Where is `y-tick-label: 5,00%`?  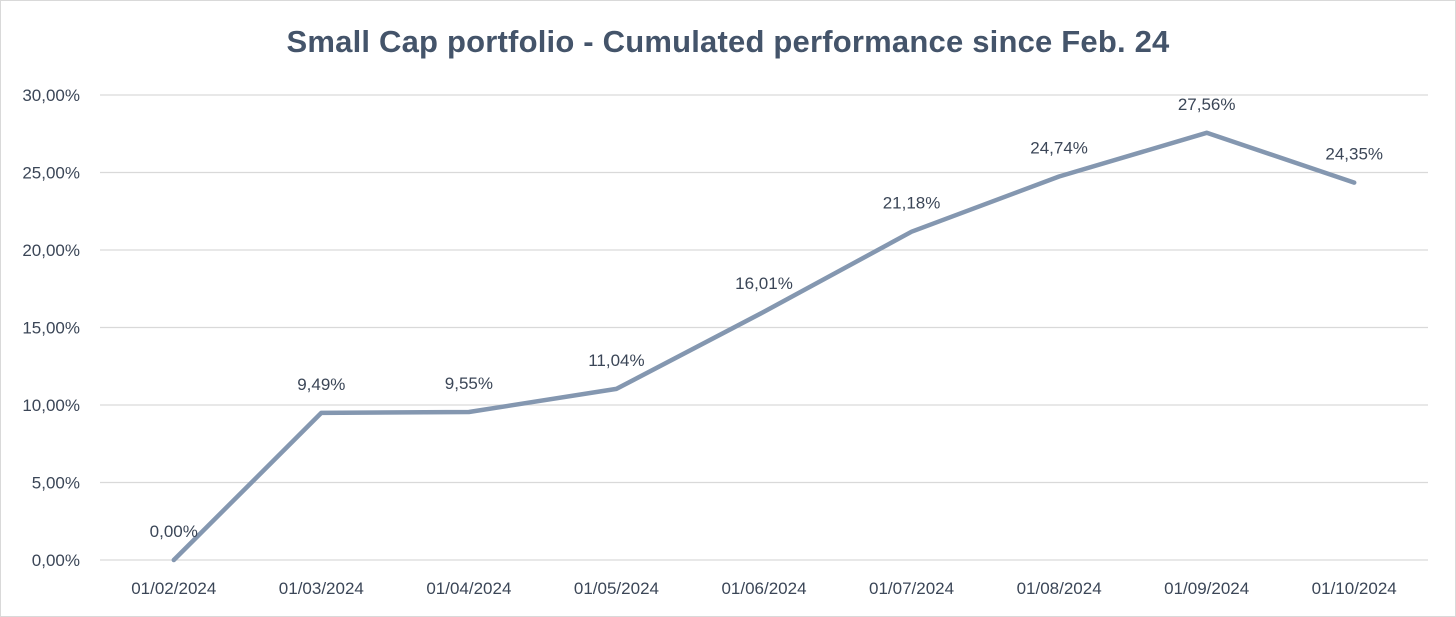 y-tick-label: 5,00% is located at coordinates (56, 483).